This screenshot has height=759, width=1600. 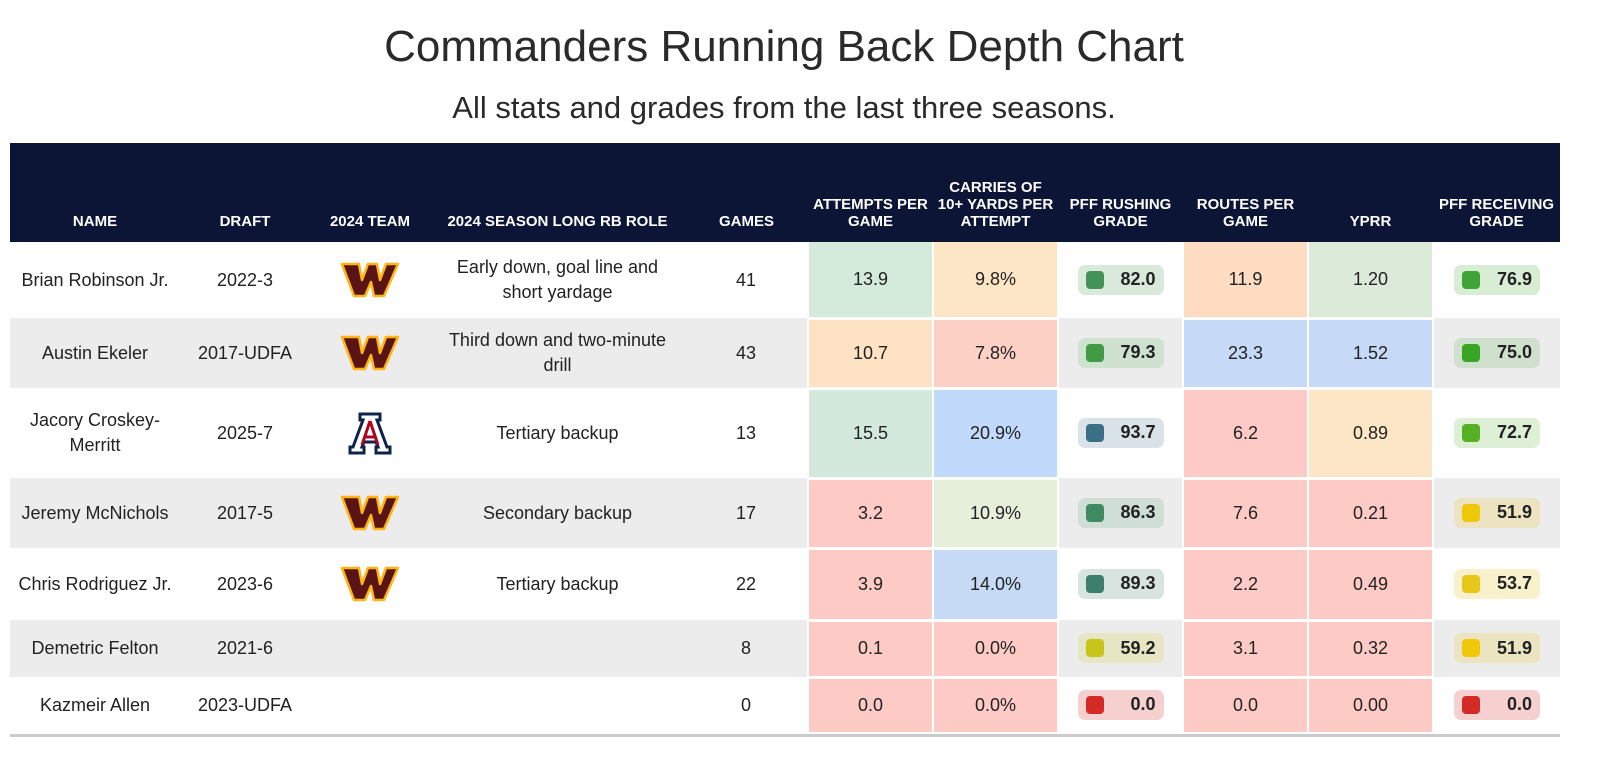 What do you see at coordinates (1245, 706) in the screenshot?
I see `routes-per-game: 0.0` at bounding box center [1245, 706].